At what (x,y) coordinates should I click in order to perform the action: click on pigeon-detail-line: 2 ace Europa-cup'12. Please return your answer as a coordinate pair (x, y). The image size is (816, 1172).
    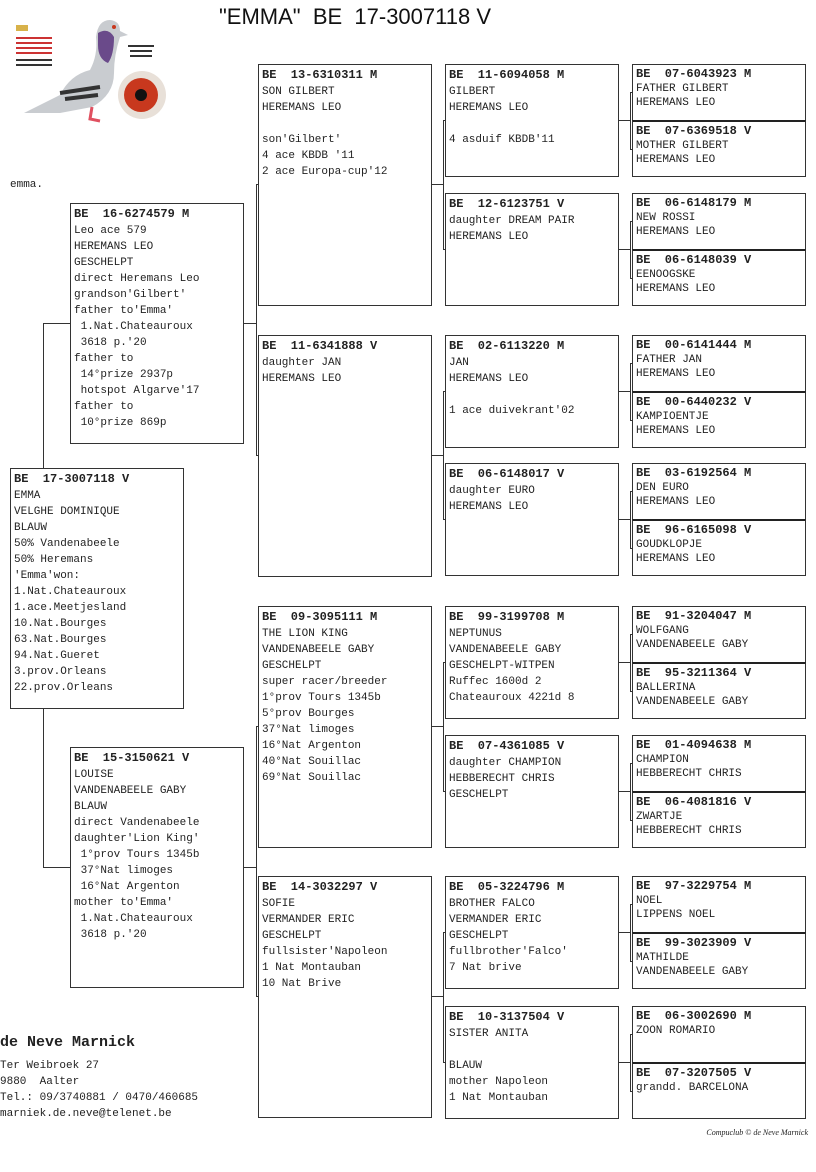
    Looking at the image, I should click on (325, 172).